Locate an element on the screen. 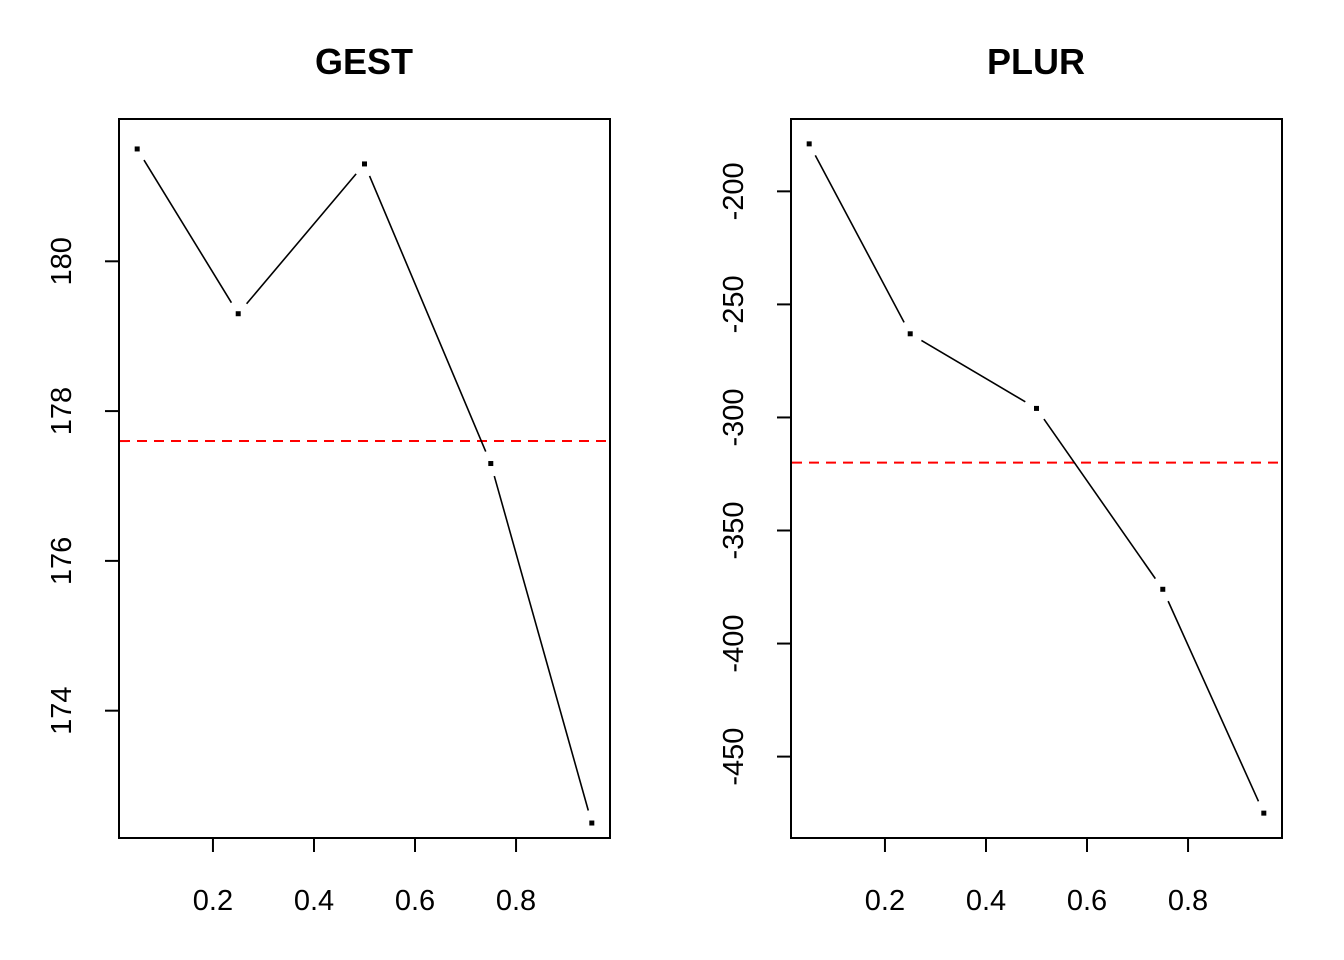 Image resolution: width=1344 pixels, height=960 pixels. plur-y-tick-label: -300 is located at coordinates (734, 417).